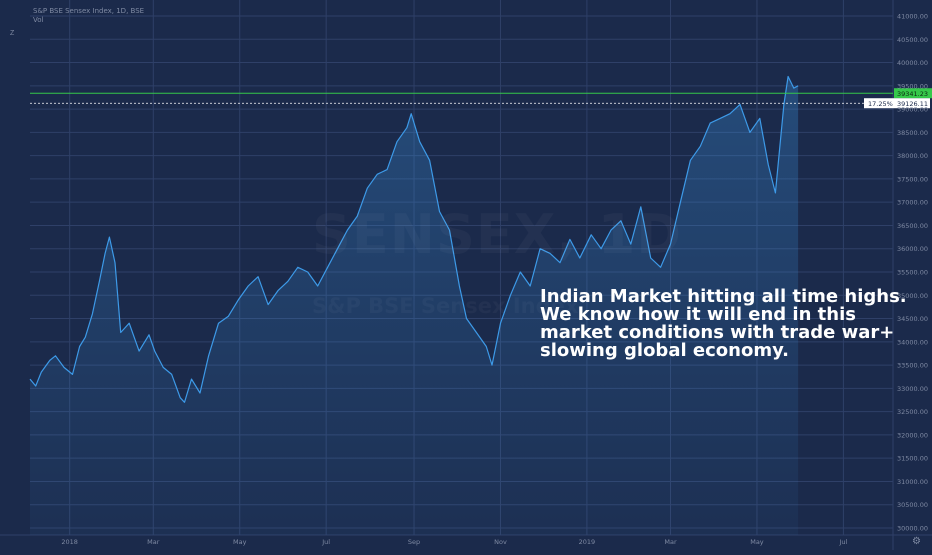 The width and height of the screenshot is (932, 555). What do you see at coordinates (912, 412) in the screenshot?
I see `y-tick-label: 32500.00` at bounding box center [912, 412].